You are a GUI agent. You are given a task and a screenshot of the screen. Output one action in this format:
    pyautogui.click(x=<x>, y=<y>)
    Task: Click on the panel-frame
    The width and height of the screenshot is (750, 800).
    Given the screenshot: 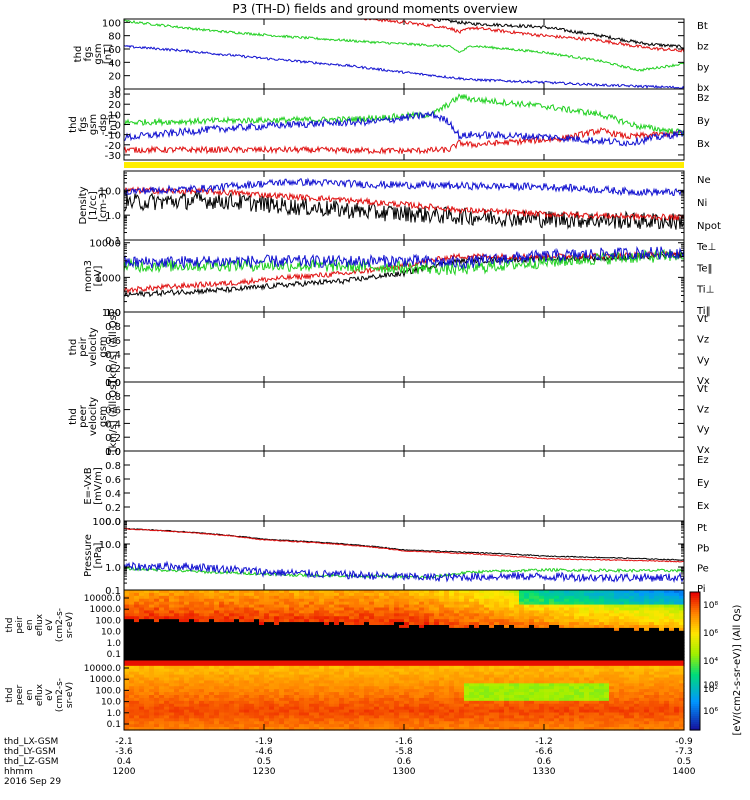 What is the action you would take?
    pyautogui.click(x=404, y=347)
    